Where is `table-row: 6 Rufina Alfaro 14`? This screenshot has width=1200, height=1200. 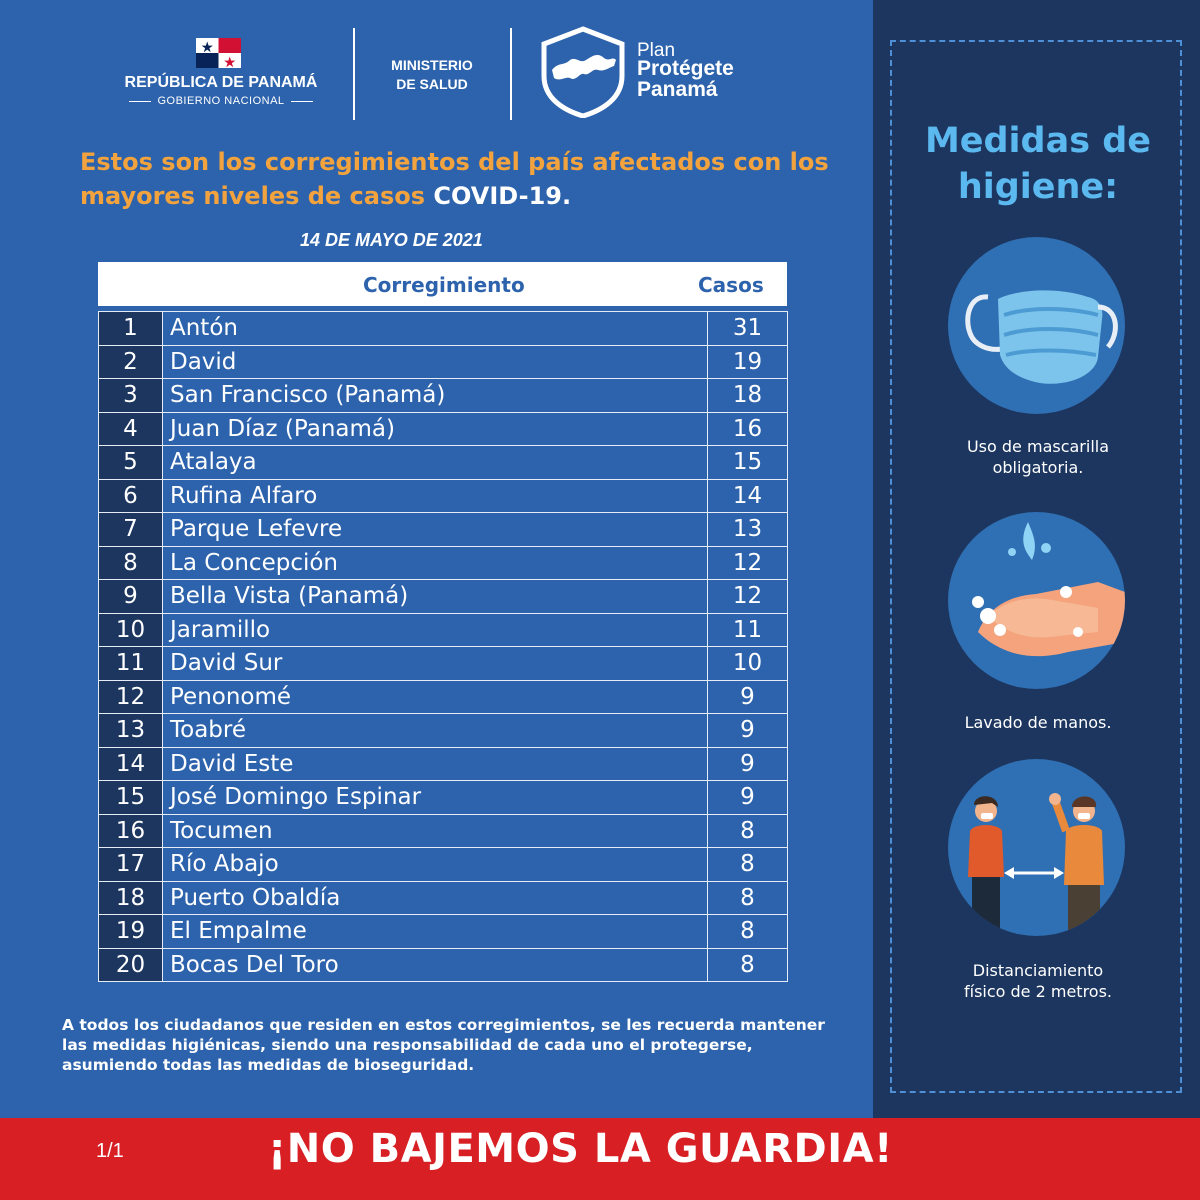 table-row: 6 Rufina Alfaro 14 is located at coordinates (443, 495).